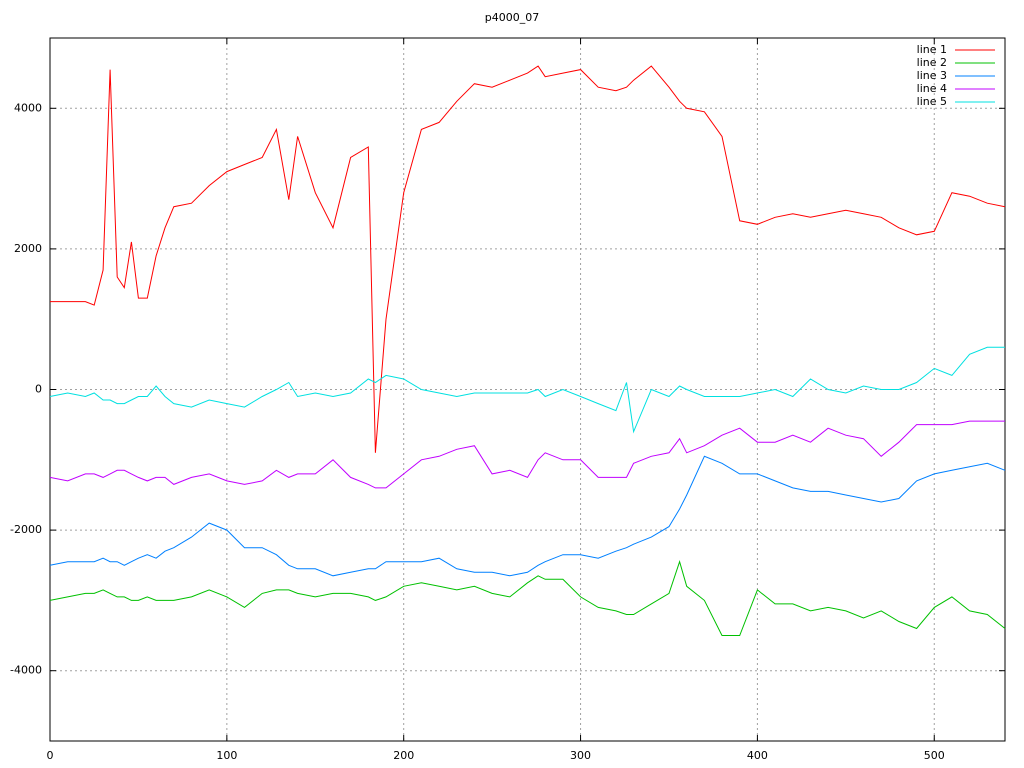 The image size is (1024, 768). What do you see at coordinates (932, 101) in the screenshot?
I see `legend-label: line 5` at bounding box center [932, 101].